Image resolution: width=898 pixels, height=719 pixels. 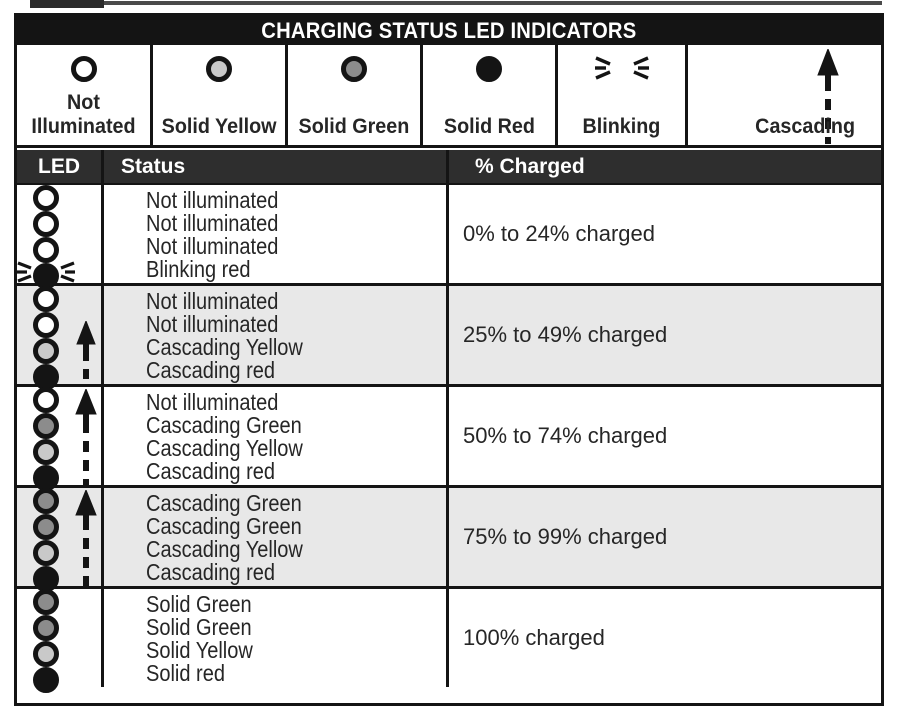 What do you see at coordinates (565, 435) in the screenshot?
I see `charged-cell: 50% to 74% charged` at bounding box center [565, 435].